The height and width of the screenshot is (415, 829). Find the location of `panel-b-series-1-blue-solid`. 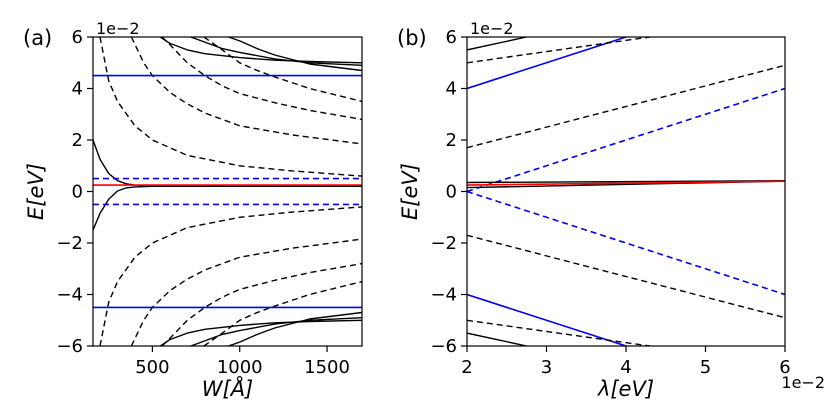

panel-b-series-1-blue-solid is located at coordinates (547, 319).